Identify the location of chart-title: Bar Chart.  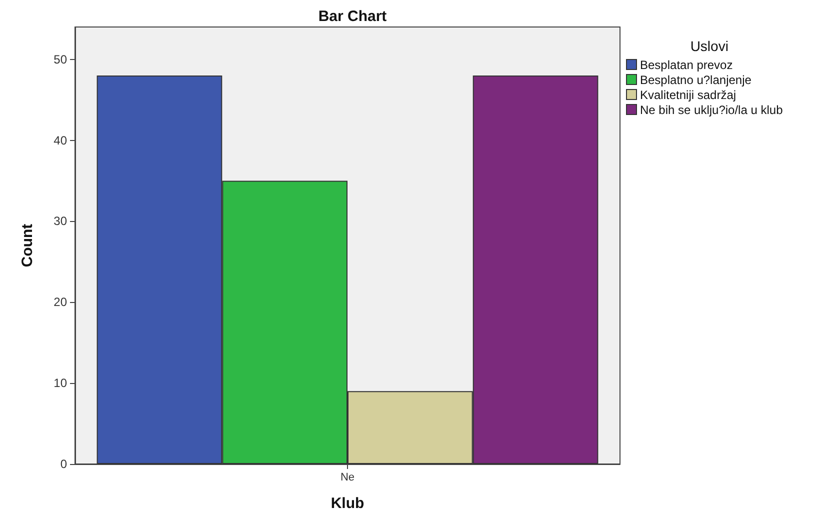
(352, 16).